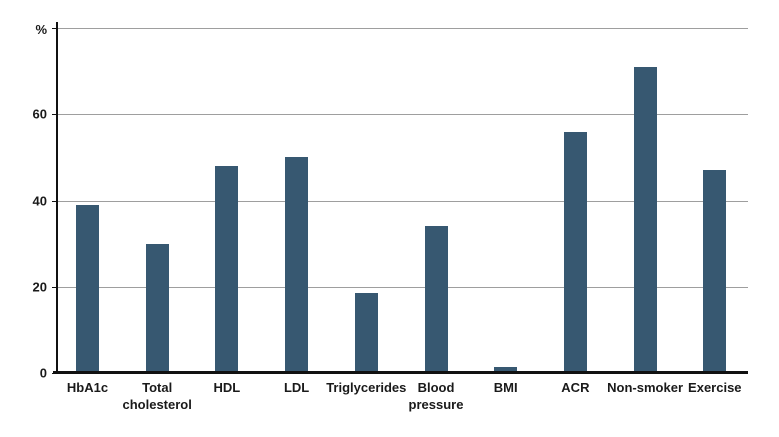 Image resolution: width=779 pixels, height=437 pixels. I want to click on y-tick-label-60: 60, so click(39, 114).